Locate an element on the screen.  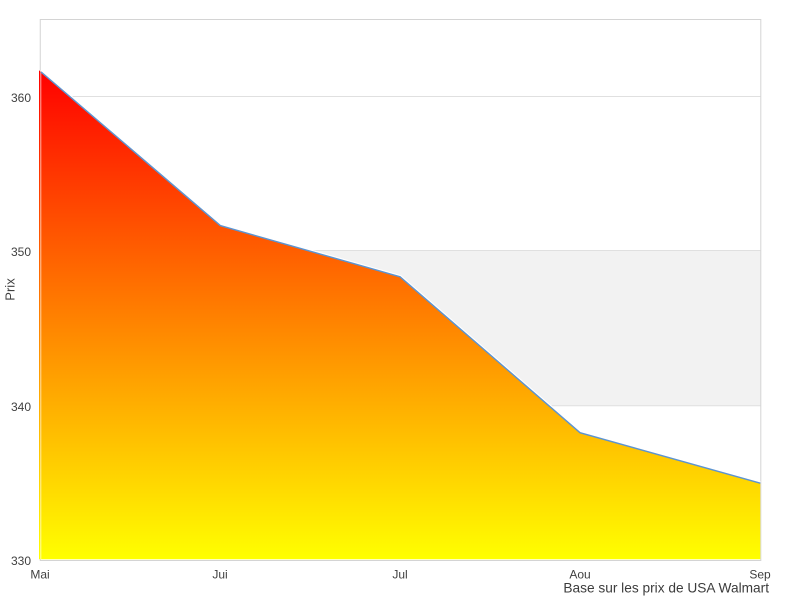
svg-text: Jul is located at coordinates (399, 575).